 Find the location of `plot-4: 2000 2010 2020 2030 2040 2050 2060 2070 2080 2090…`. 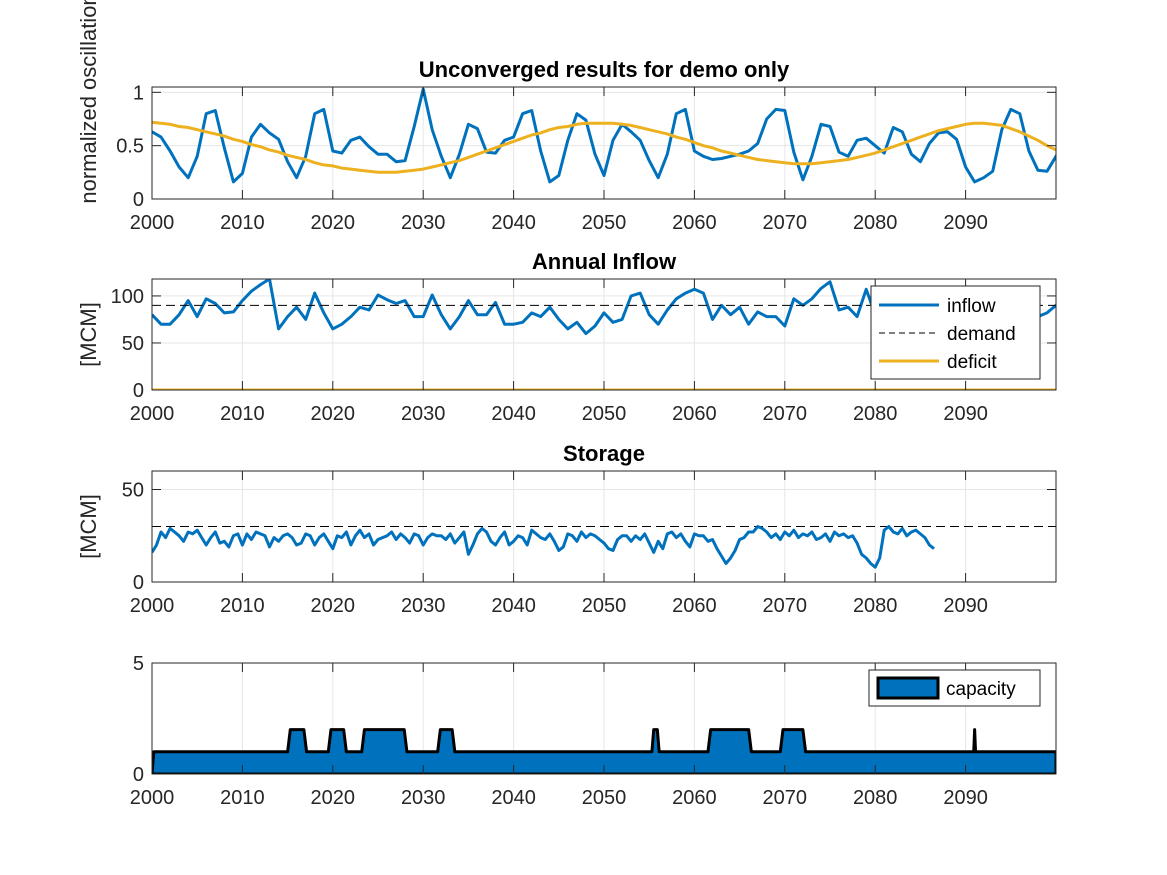

plot-4: 2000 2010 2020 2030 2040 2050 2060 2070 2080 2090… is located at coordinates (593, 731).